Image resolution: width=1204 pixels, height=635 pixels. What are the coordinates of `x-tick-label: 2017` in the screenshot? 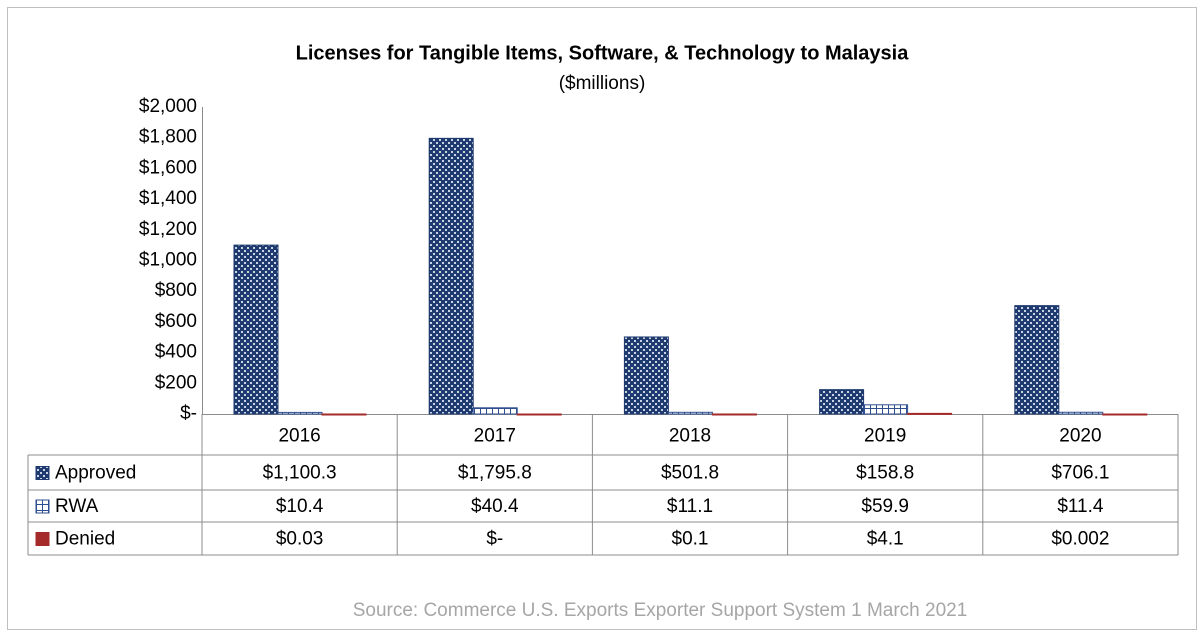 It's located at (495, 436).